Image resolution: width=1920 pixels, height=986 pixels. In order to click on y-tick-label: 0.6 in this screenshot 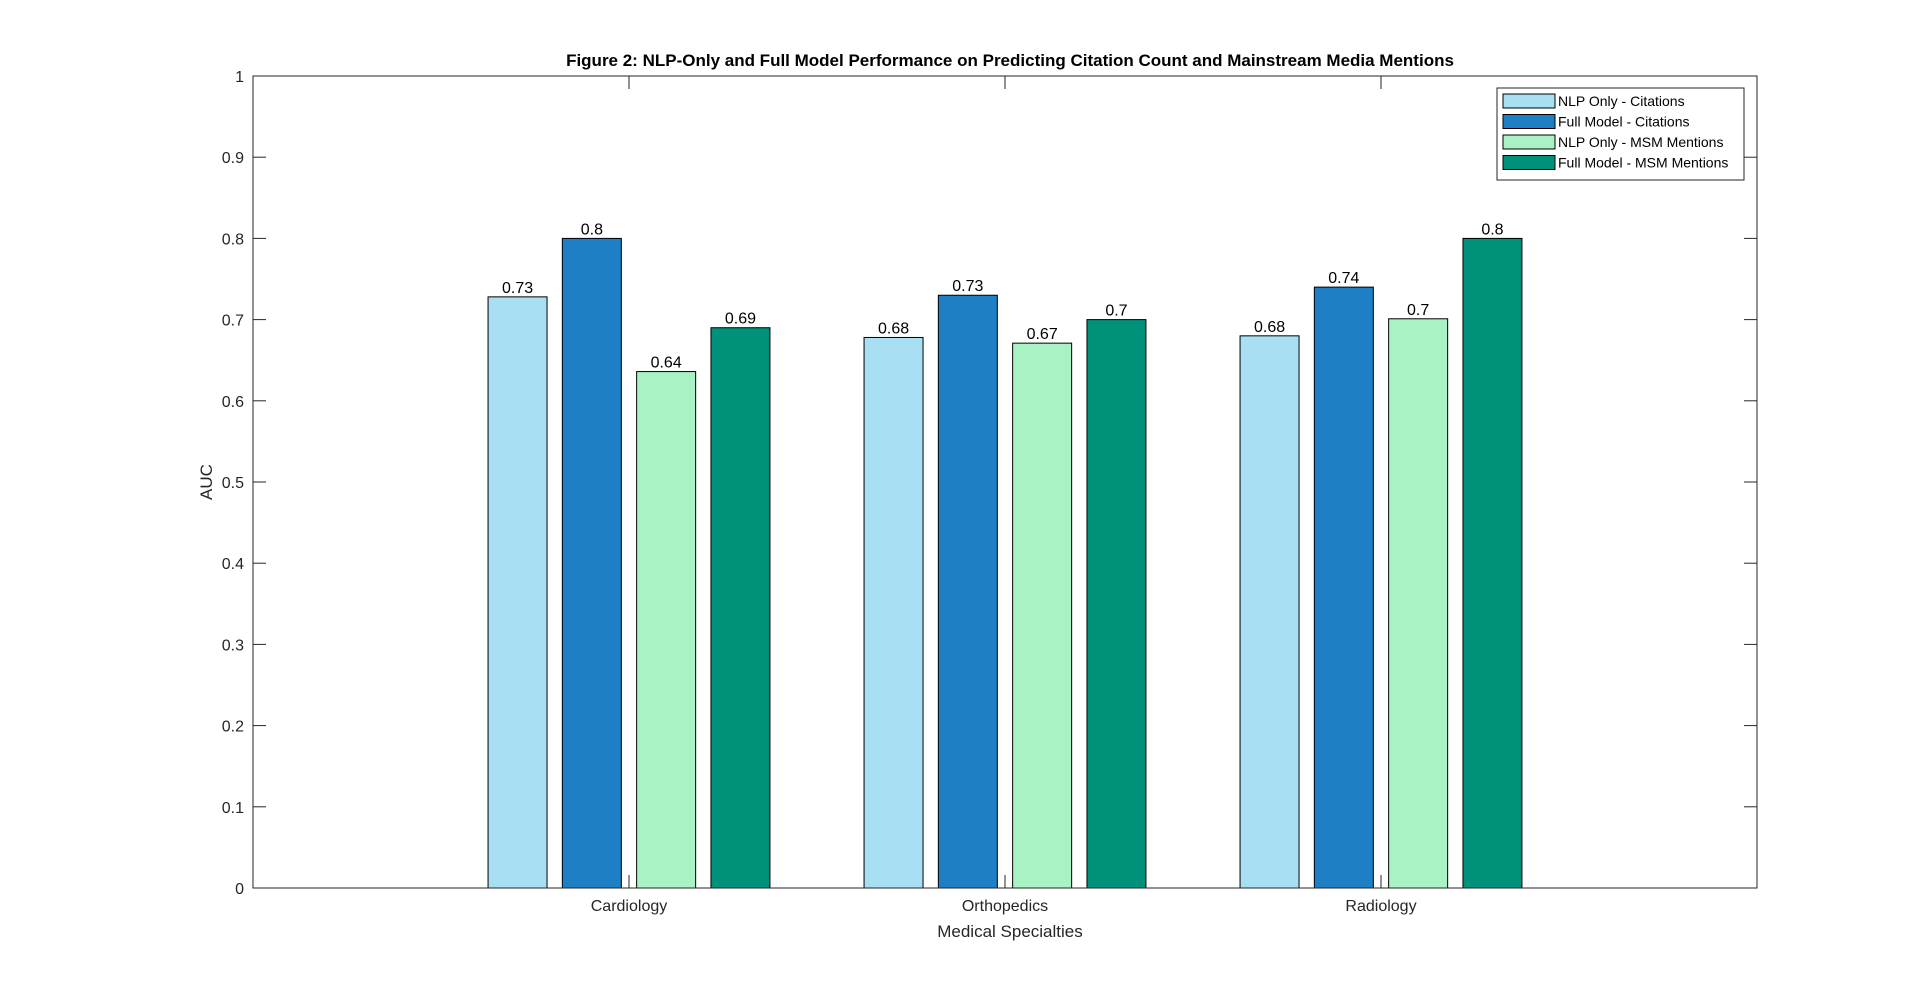, I will do `click(233, 402)`.